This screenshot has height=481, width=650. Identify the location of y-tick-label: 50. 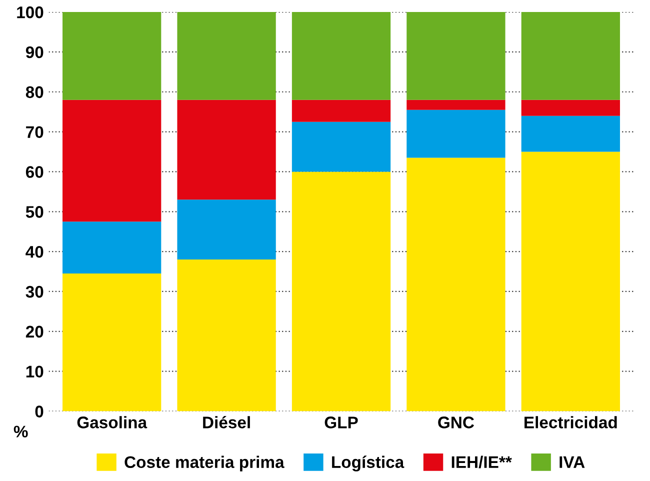
(35, 212).